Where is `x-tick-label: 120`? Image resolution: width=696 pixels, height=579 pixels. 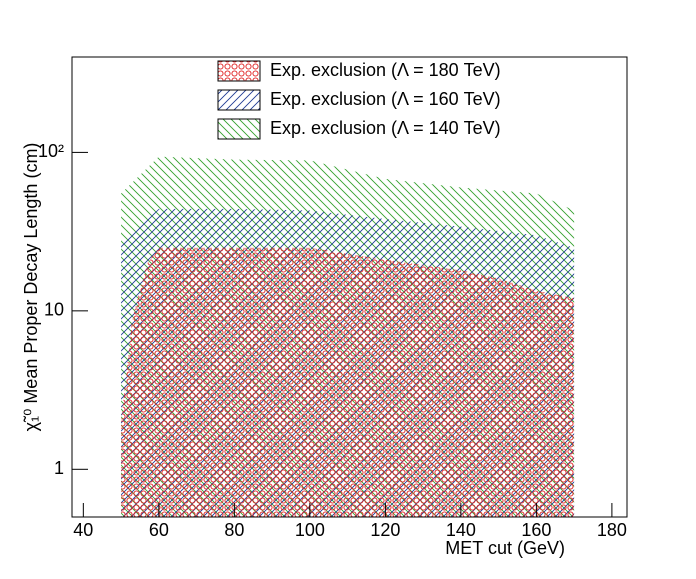
x-tick-label: 120 is located at coordinates (385, 530).